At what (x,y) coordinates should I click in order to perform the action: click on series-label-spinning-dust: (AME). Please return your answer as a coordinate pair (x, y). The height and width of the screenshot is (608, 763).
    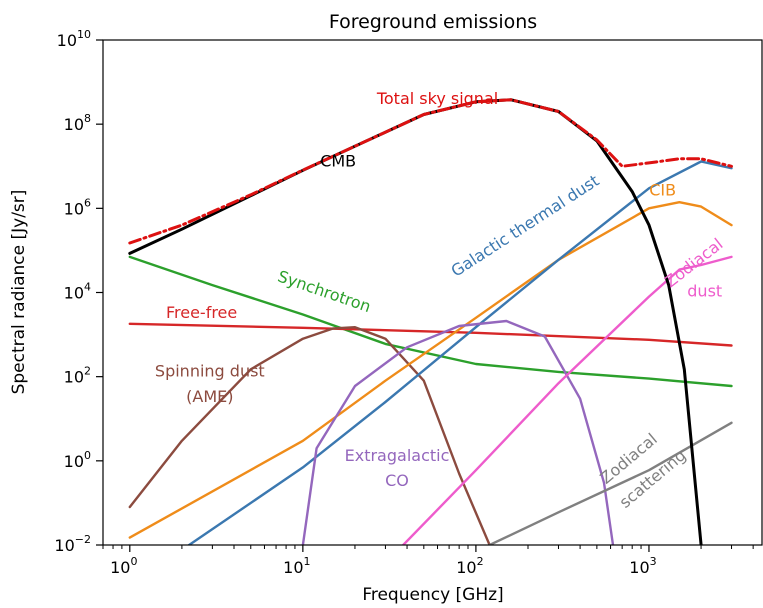
    Looking at the image, I should click on (209, 396).